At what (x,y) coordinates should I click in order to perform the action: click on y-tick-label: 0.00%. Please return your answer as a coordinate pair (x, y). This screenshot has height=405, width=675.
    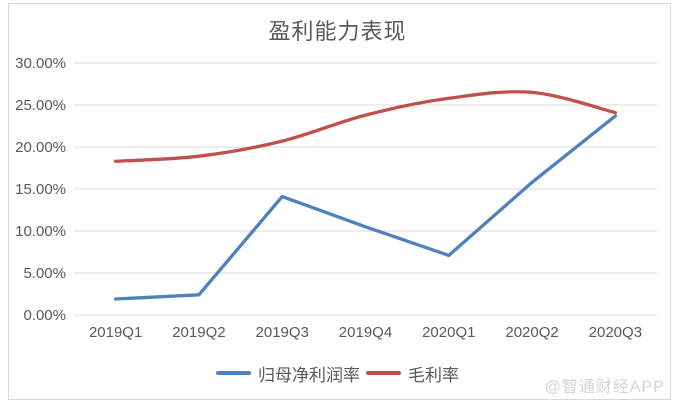
    Looking at the image, I should click on (44, 315).